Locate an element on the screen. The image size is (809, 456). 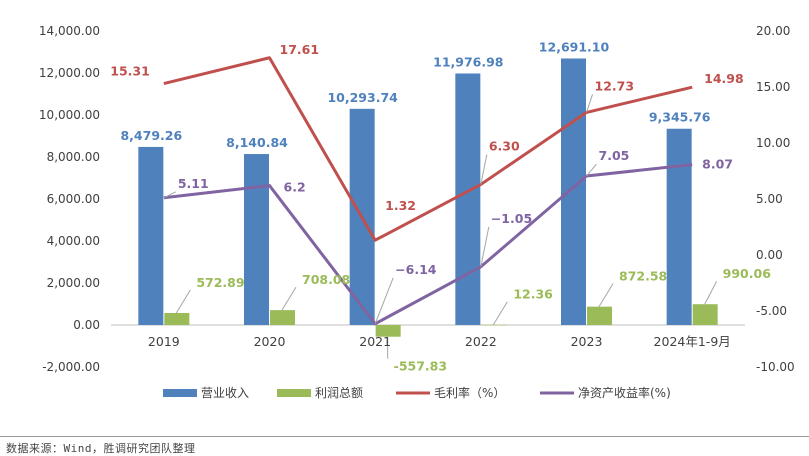
left-axis-tick: 14,000.00 is located at coordinates (69, 31).